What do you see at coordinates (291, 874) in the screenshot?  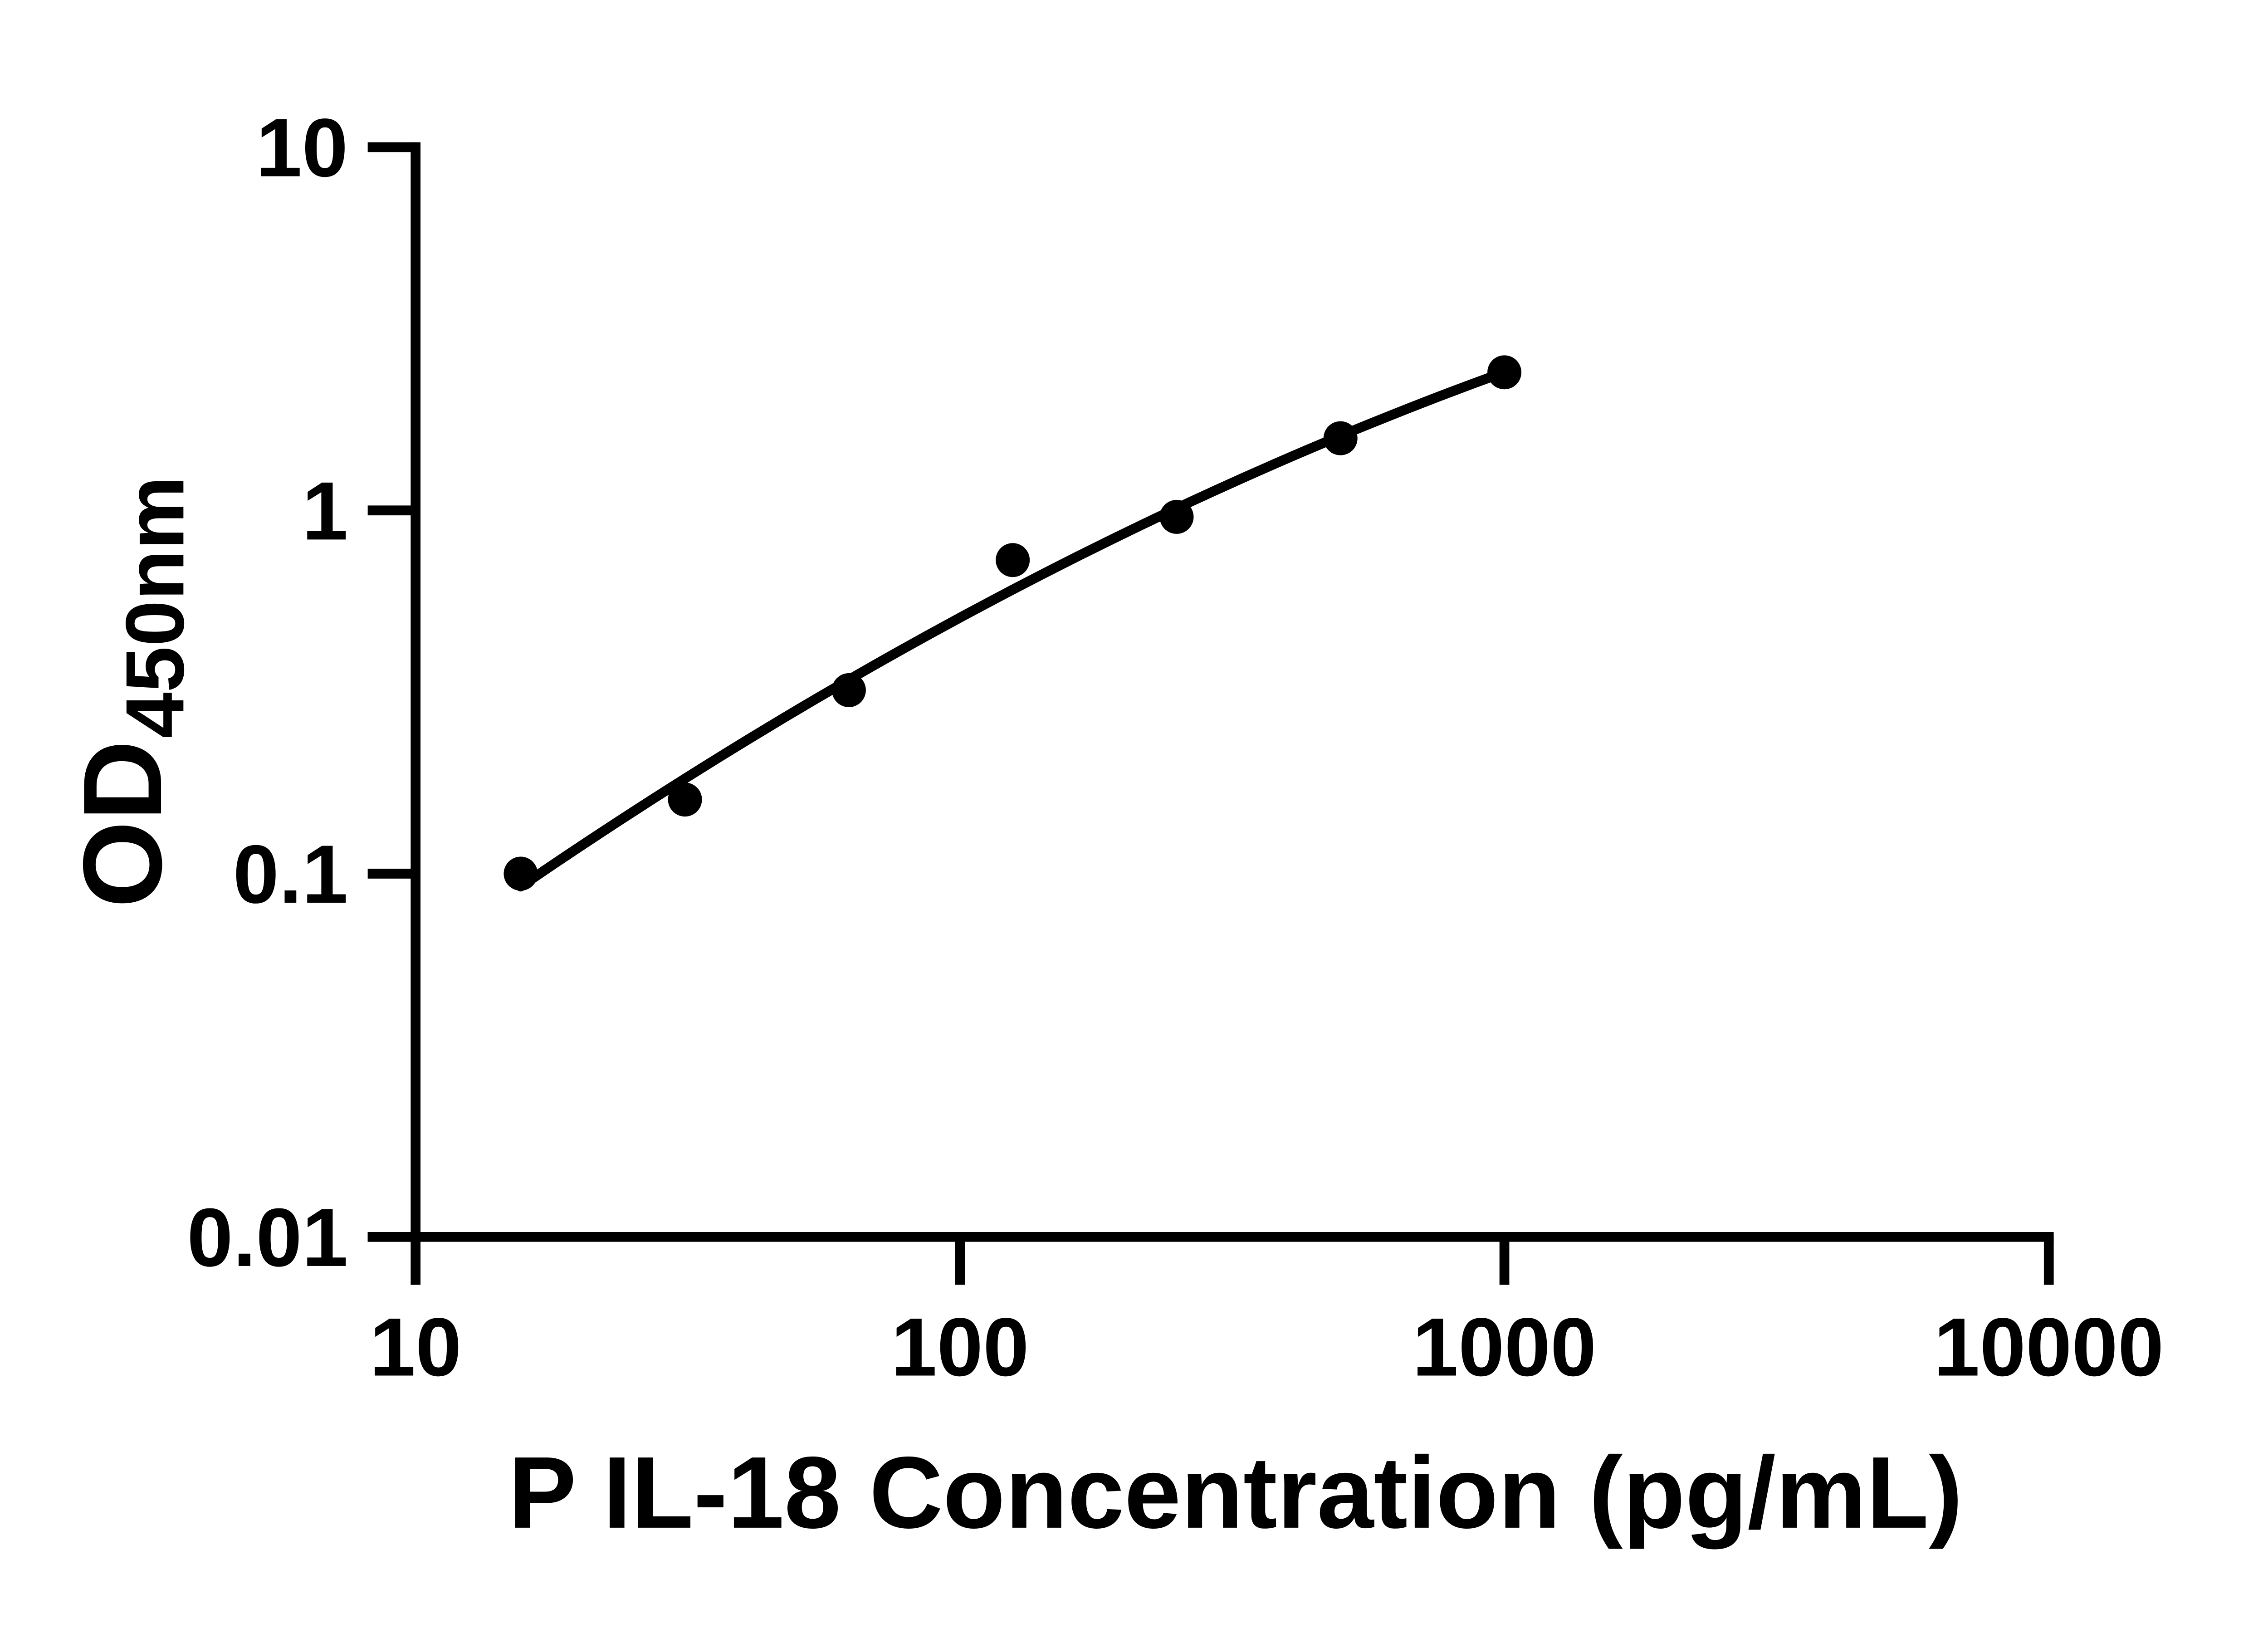 I see `y-tick-label: 0.1` at bounding box center [291, 874].